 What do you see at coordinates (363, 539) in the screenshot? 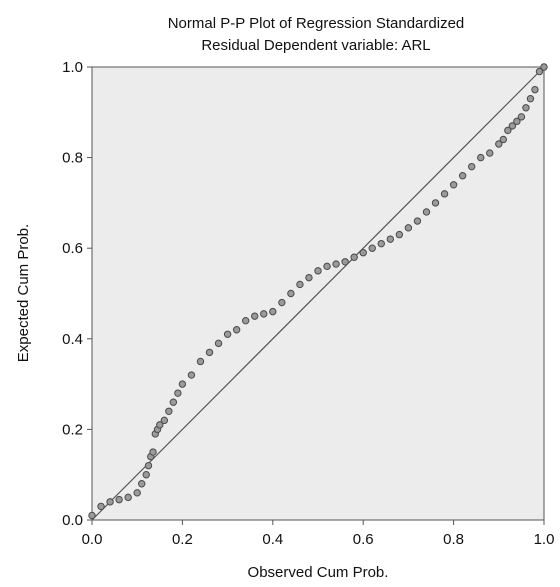
I see `x-tick-label: 0.6` at bounding box center [363, 539].